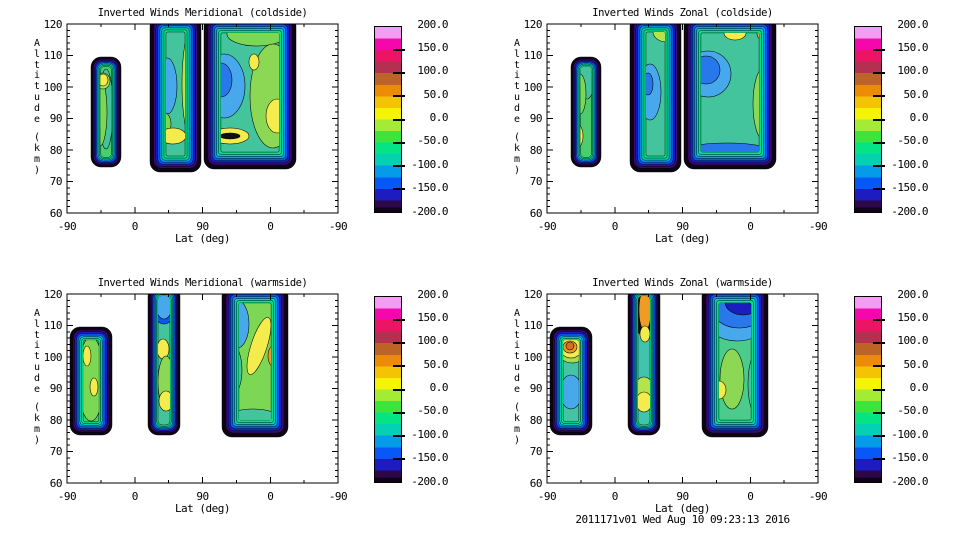  Describe the element at coordinates (53, 24) in the screenshot. I see `y-tick-label: 120` at that location.